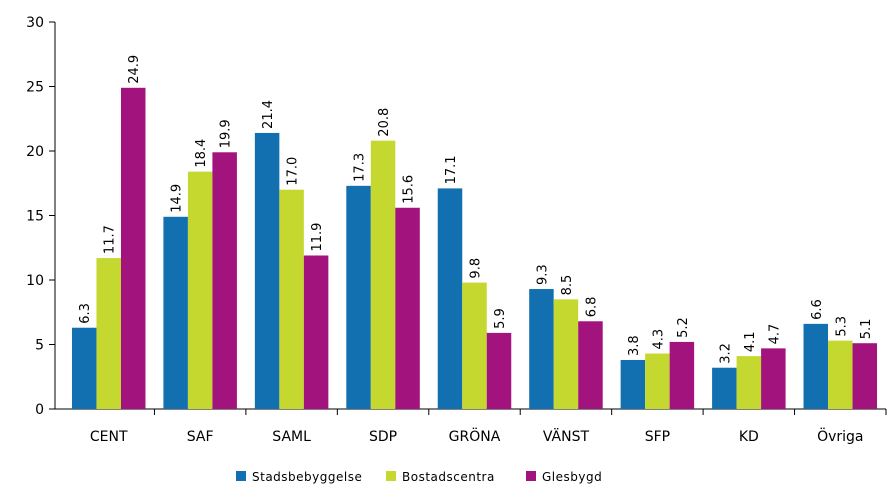 The width and height of the screenshot is (887, 489). Describe the element at coordinates (840, 436) in the screenshot. I see `x-tick-label: Övriga` at that location.